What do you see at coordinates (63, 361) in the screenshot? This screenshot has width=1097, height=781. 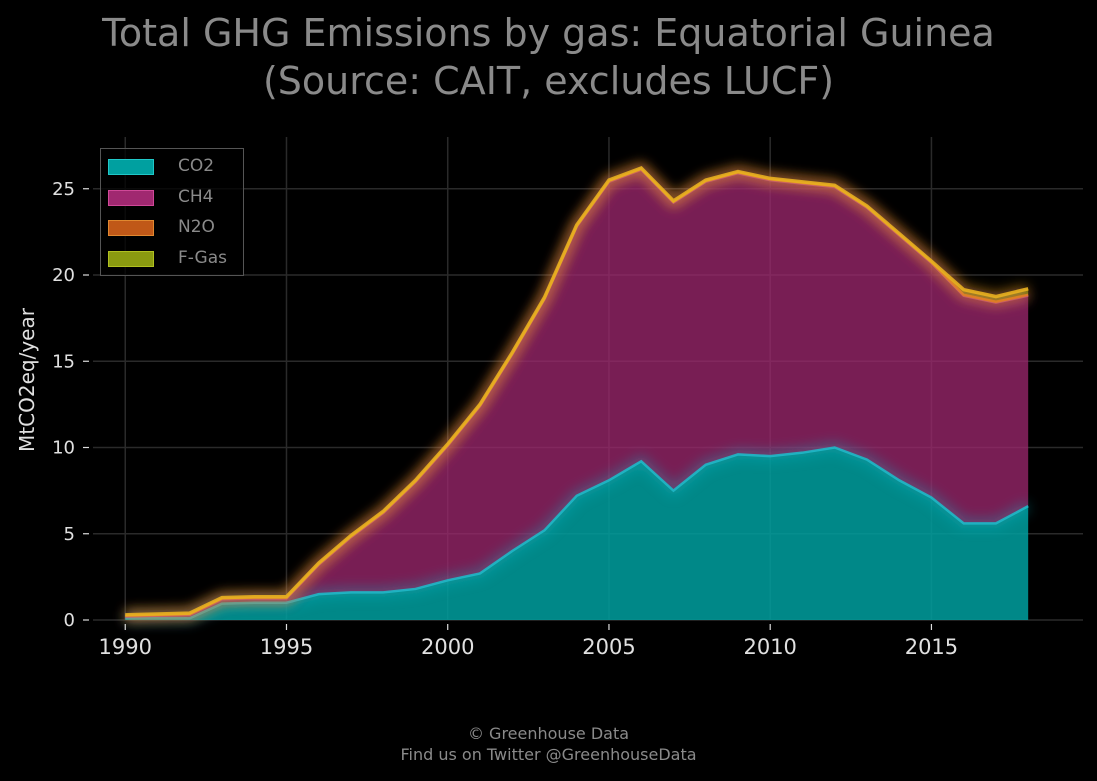 I see `y-tick-label: 15` at bounding box center [63, 361].